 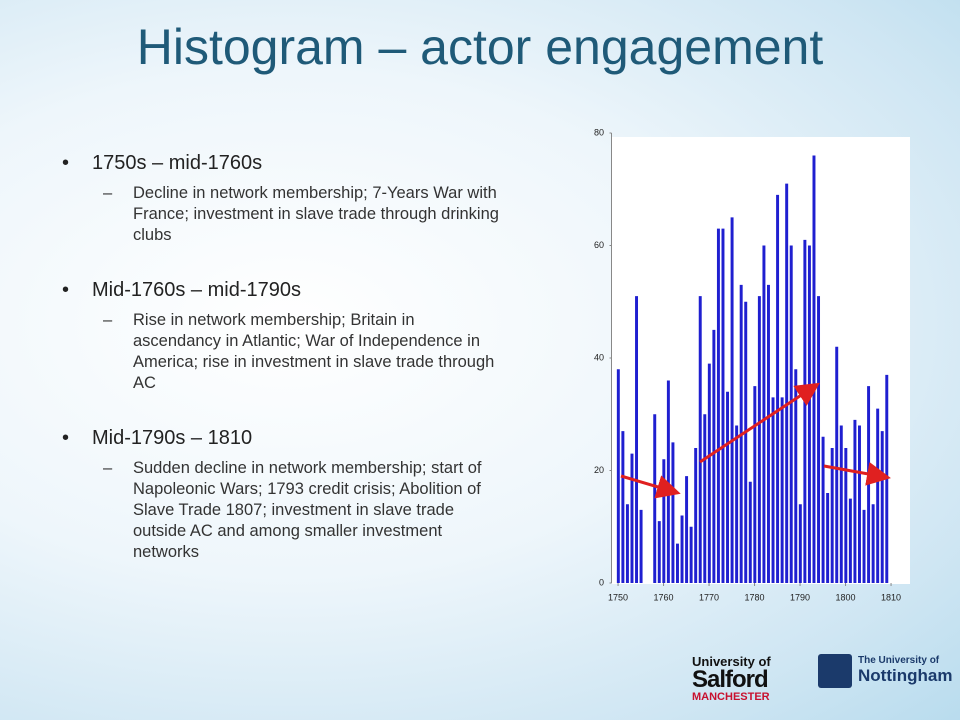 What do you see at coordinates (601, 582) in the screenshot?
I see `y-tick-label: 0` at bounding box center [601, 582].